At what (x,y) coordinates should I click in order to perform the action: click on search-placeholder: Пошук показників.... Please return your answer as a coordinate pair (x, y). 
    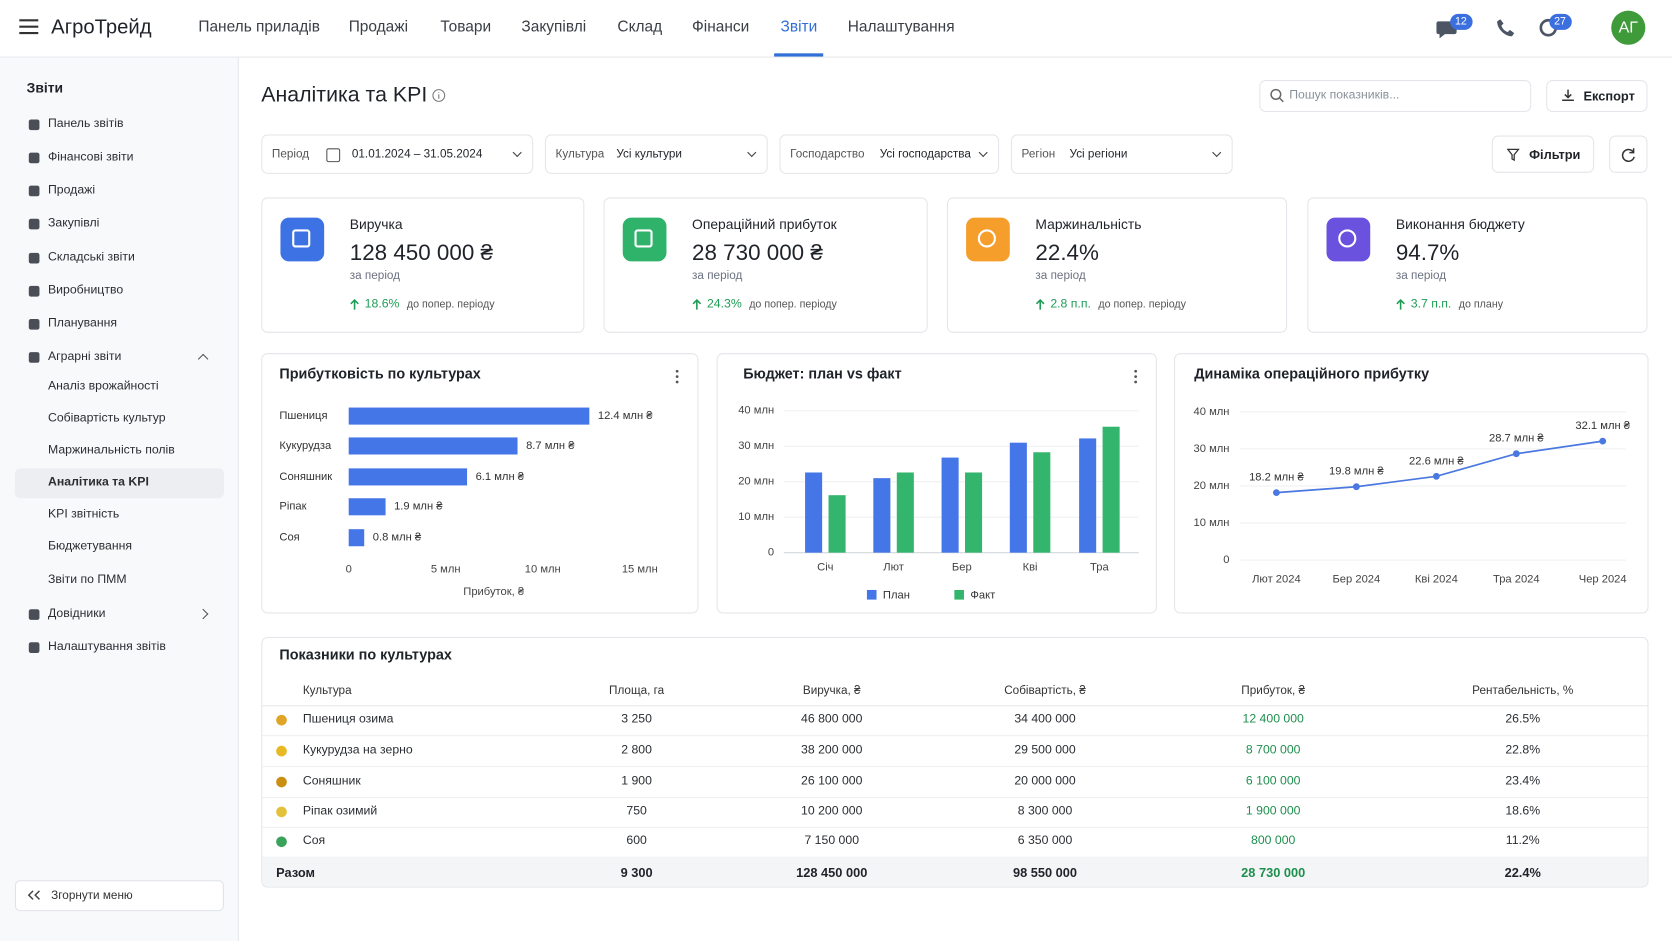
    Looking at the image, I should click on (1344, 95).